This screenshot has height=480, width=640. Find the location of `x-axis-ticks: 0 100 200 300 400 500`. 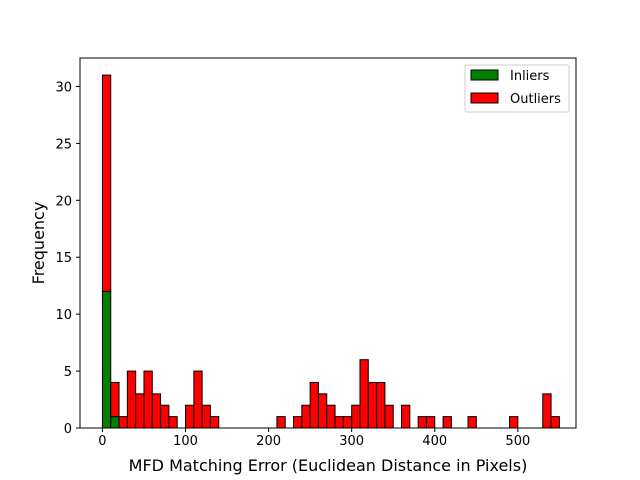

x-axis-ticks: 0 100 200 300 400 500 is located at coordinates (314, 438).